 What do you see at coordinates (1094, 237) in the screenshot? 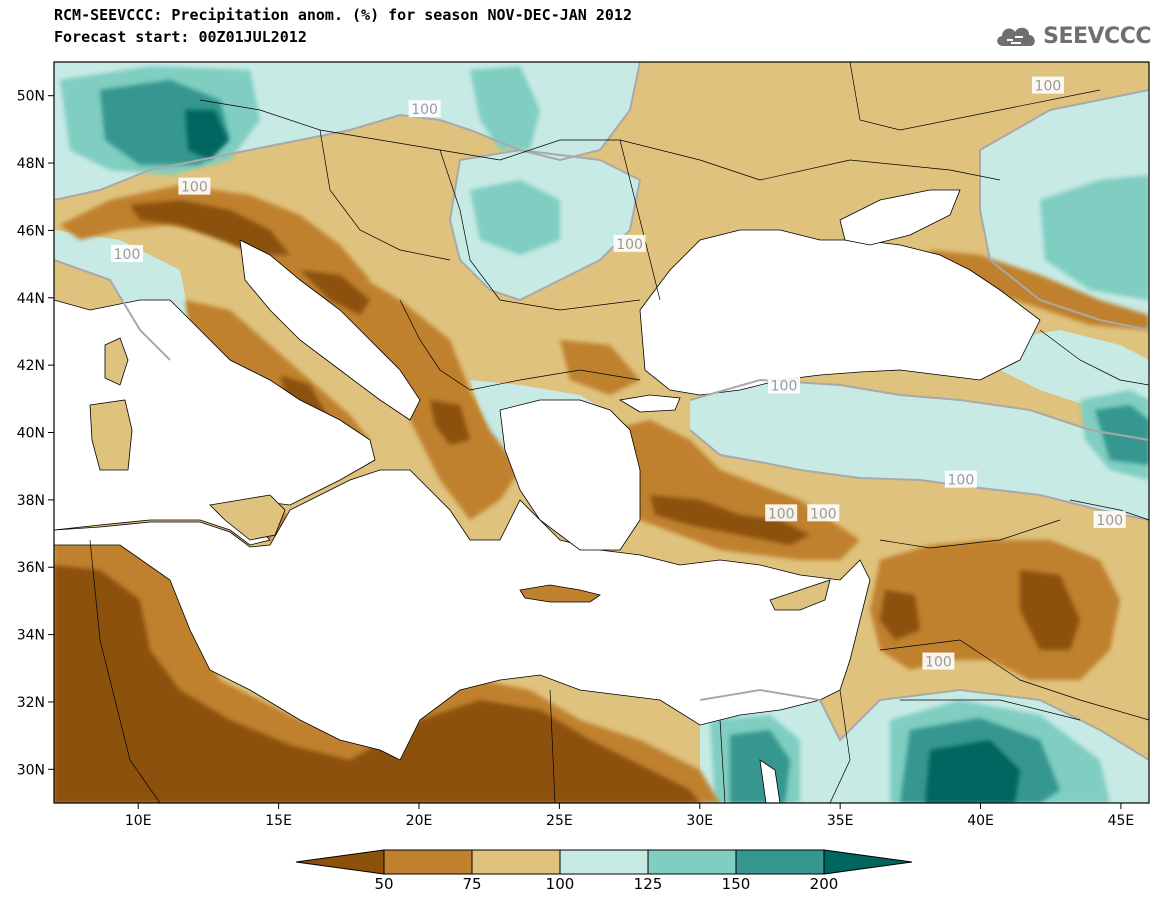
I see `field-125-150-east` at bounding box center [1094, 237].